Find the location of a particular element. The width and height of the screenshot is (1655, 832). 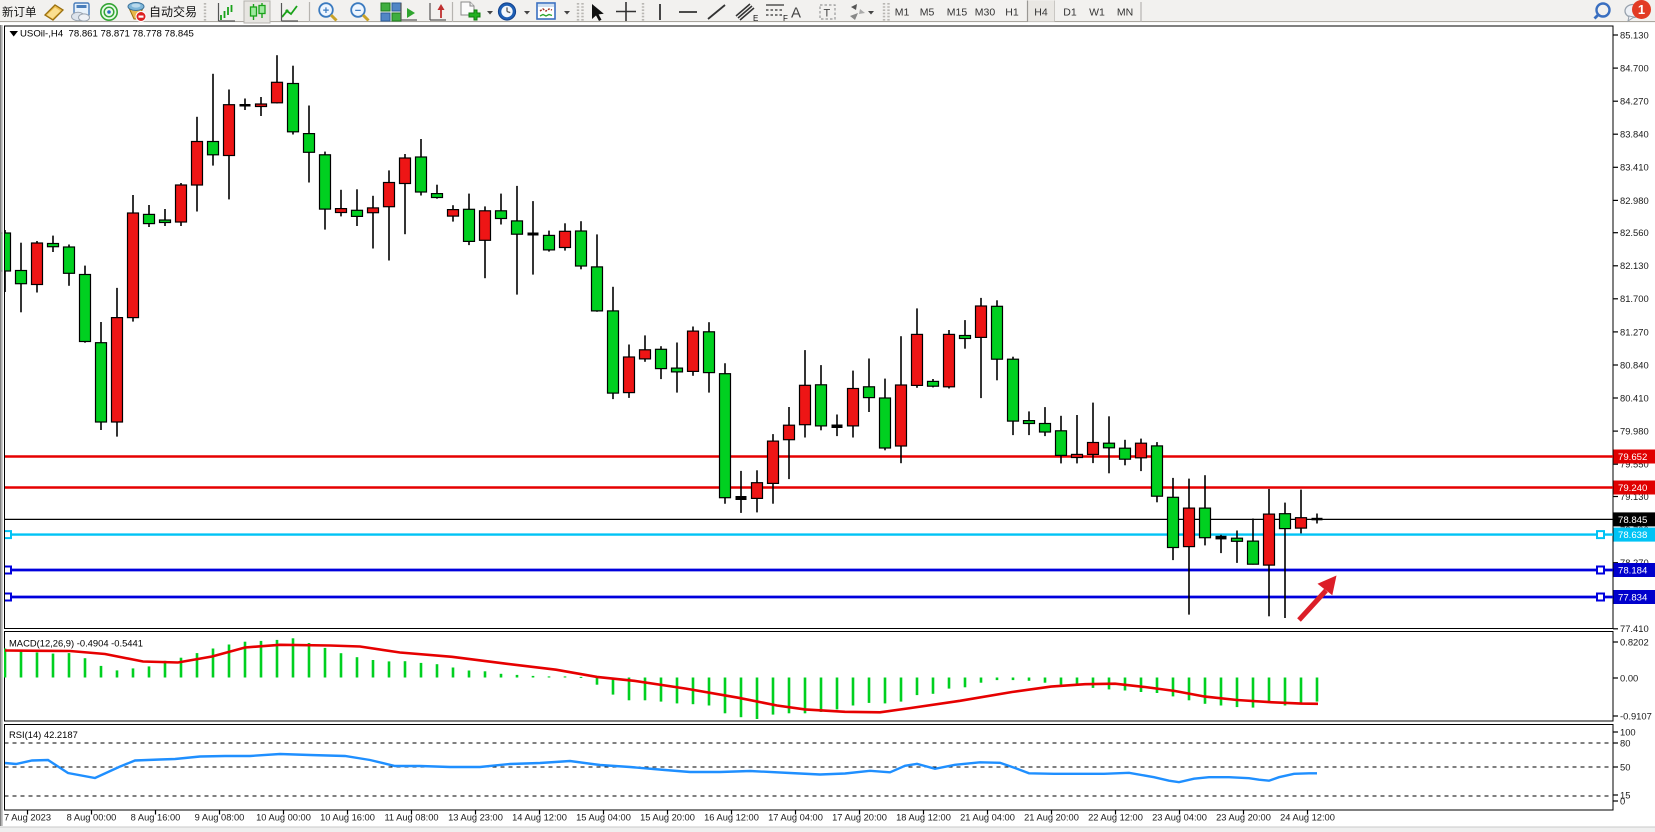

svg-text: 自动交易 is located at coordinates (173, 11).